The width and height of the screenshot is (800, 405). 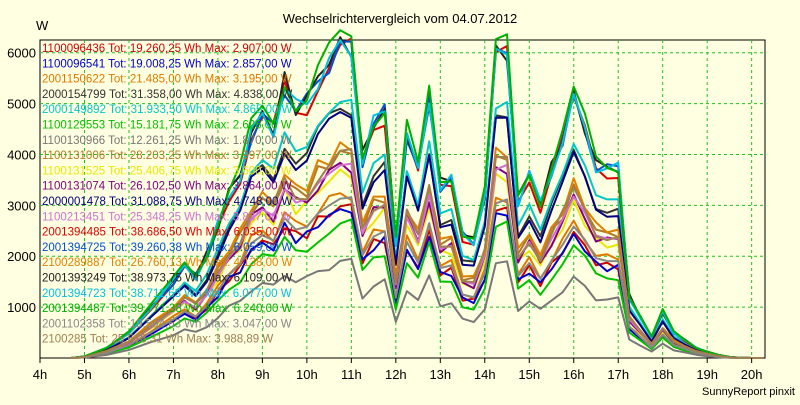 I want to click on y-tick-label: 1000, so click(x=21, y=307).